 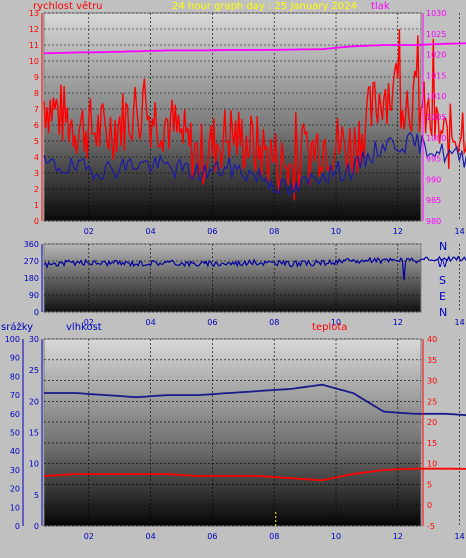 I want to click on temp-tick-label: 15, so click(x=432, y=443).